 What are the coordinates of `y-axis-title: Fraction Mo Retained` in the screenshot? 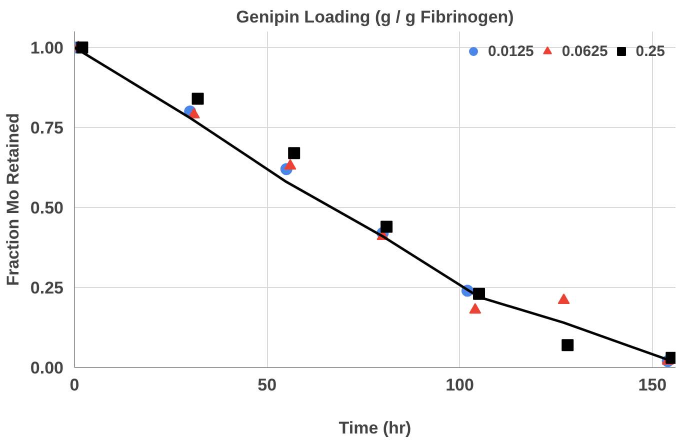 It's located at (12, 199).